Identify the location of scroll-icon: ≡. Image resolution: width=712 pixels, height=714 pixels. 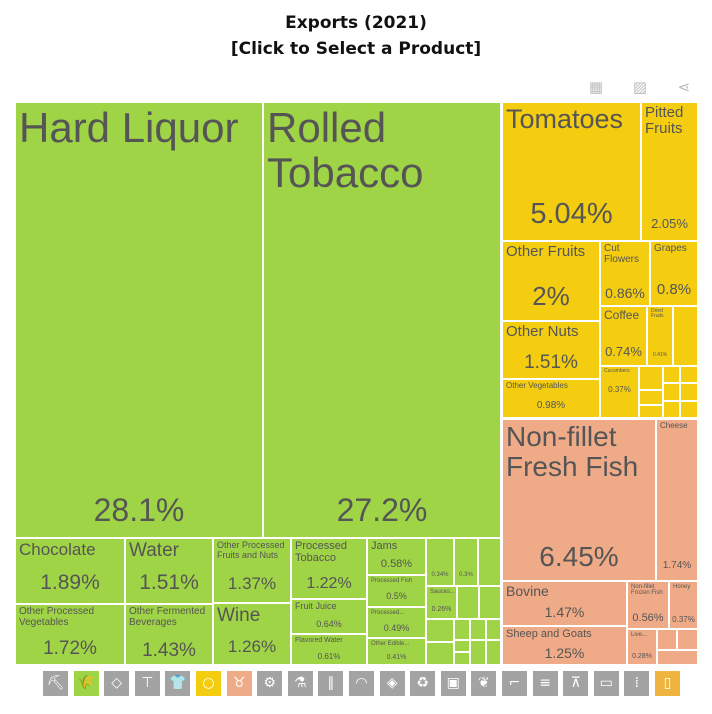
(545, 683).